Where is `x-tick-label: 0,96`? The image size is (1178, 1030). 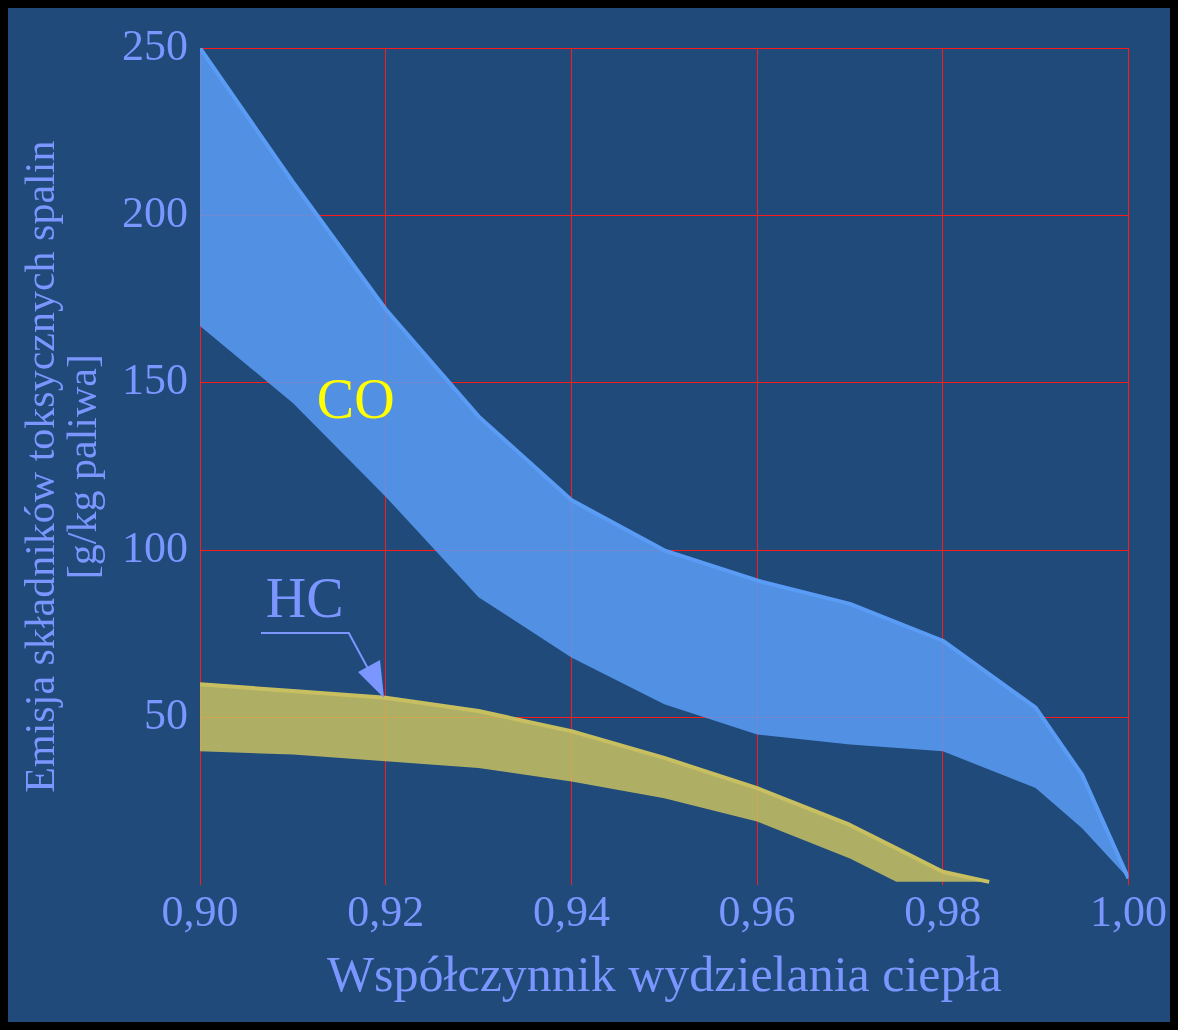
x-tick-label: 0,96 is located at coordinates (757, 912).